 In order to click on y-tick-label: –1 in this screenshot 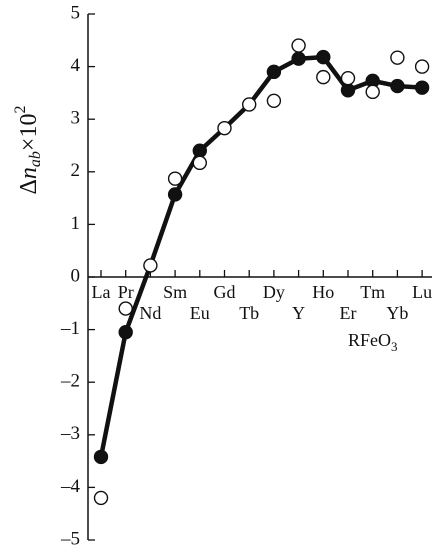, I will do `click(70, 328)`.